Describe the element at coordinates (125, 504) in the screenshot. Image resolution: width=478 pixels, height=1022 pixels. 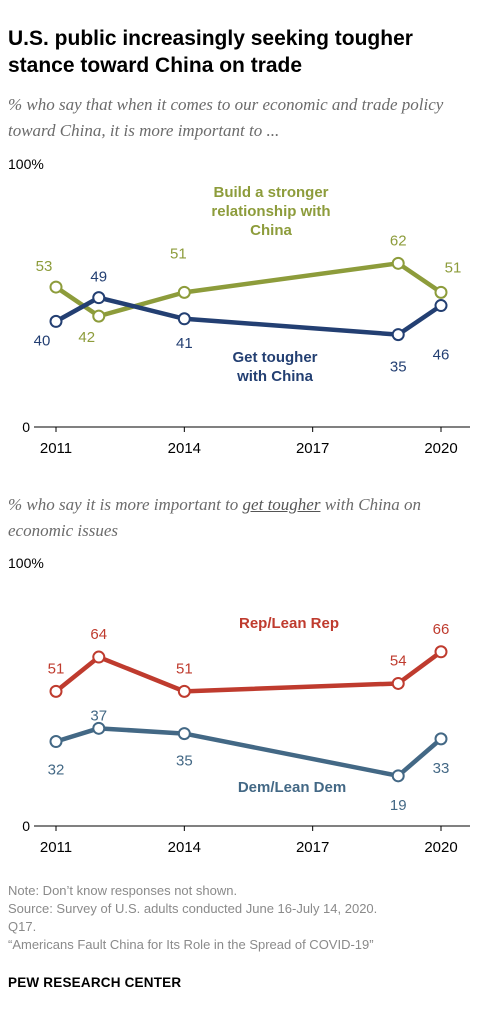
I see `chart2-subtitle-pre: % who say it is more important to` at that location.